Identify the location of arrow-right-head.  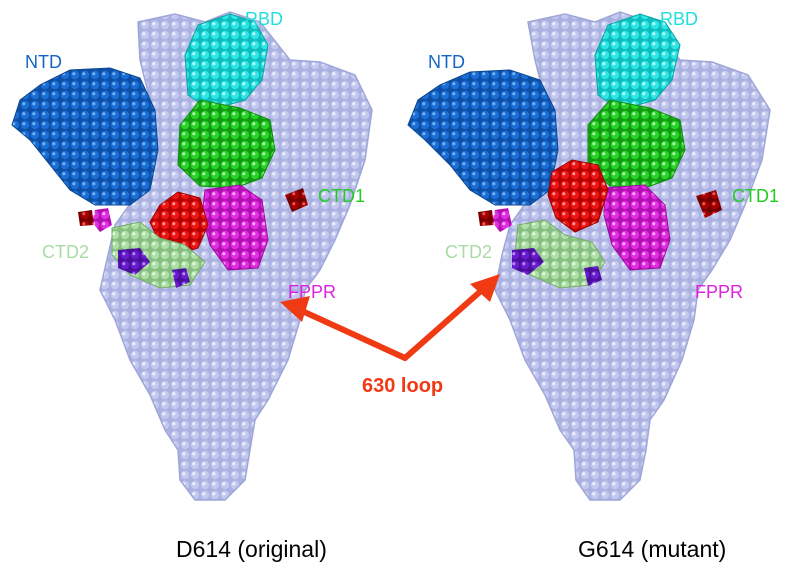
(485, 288).